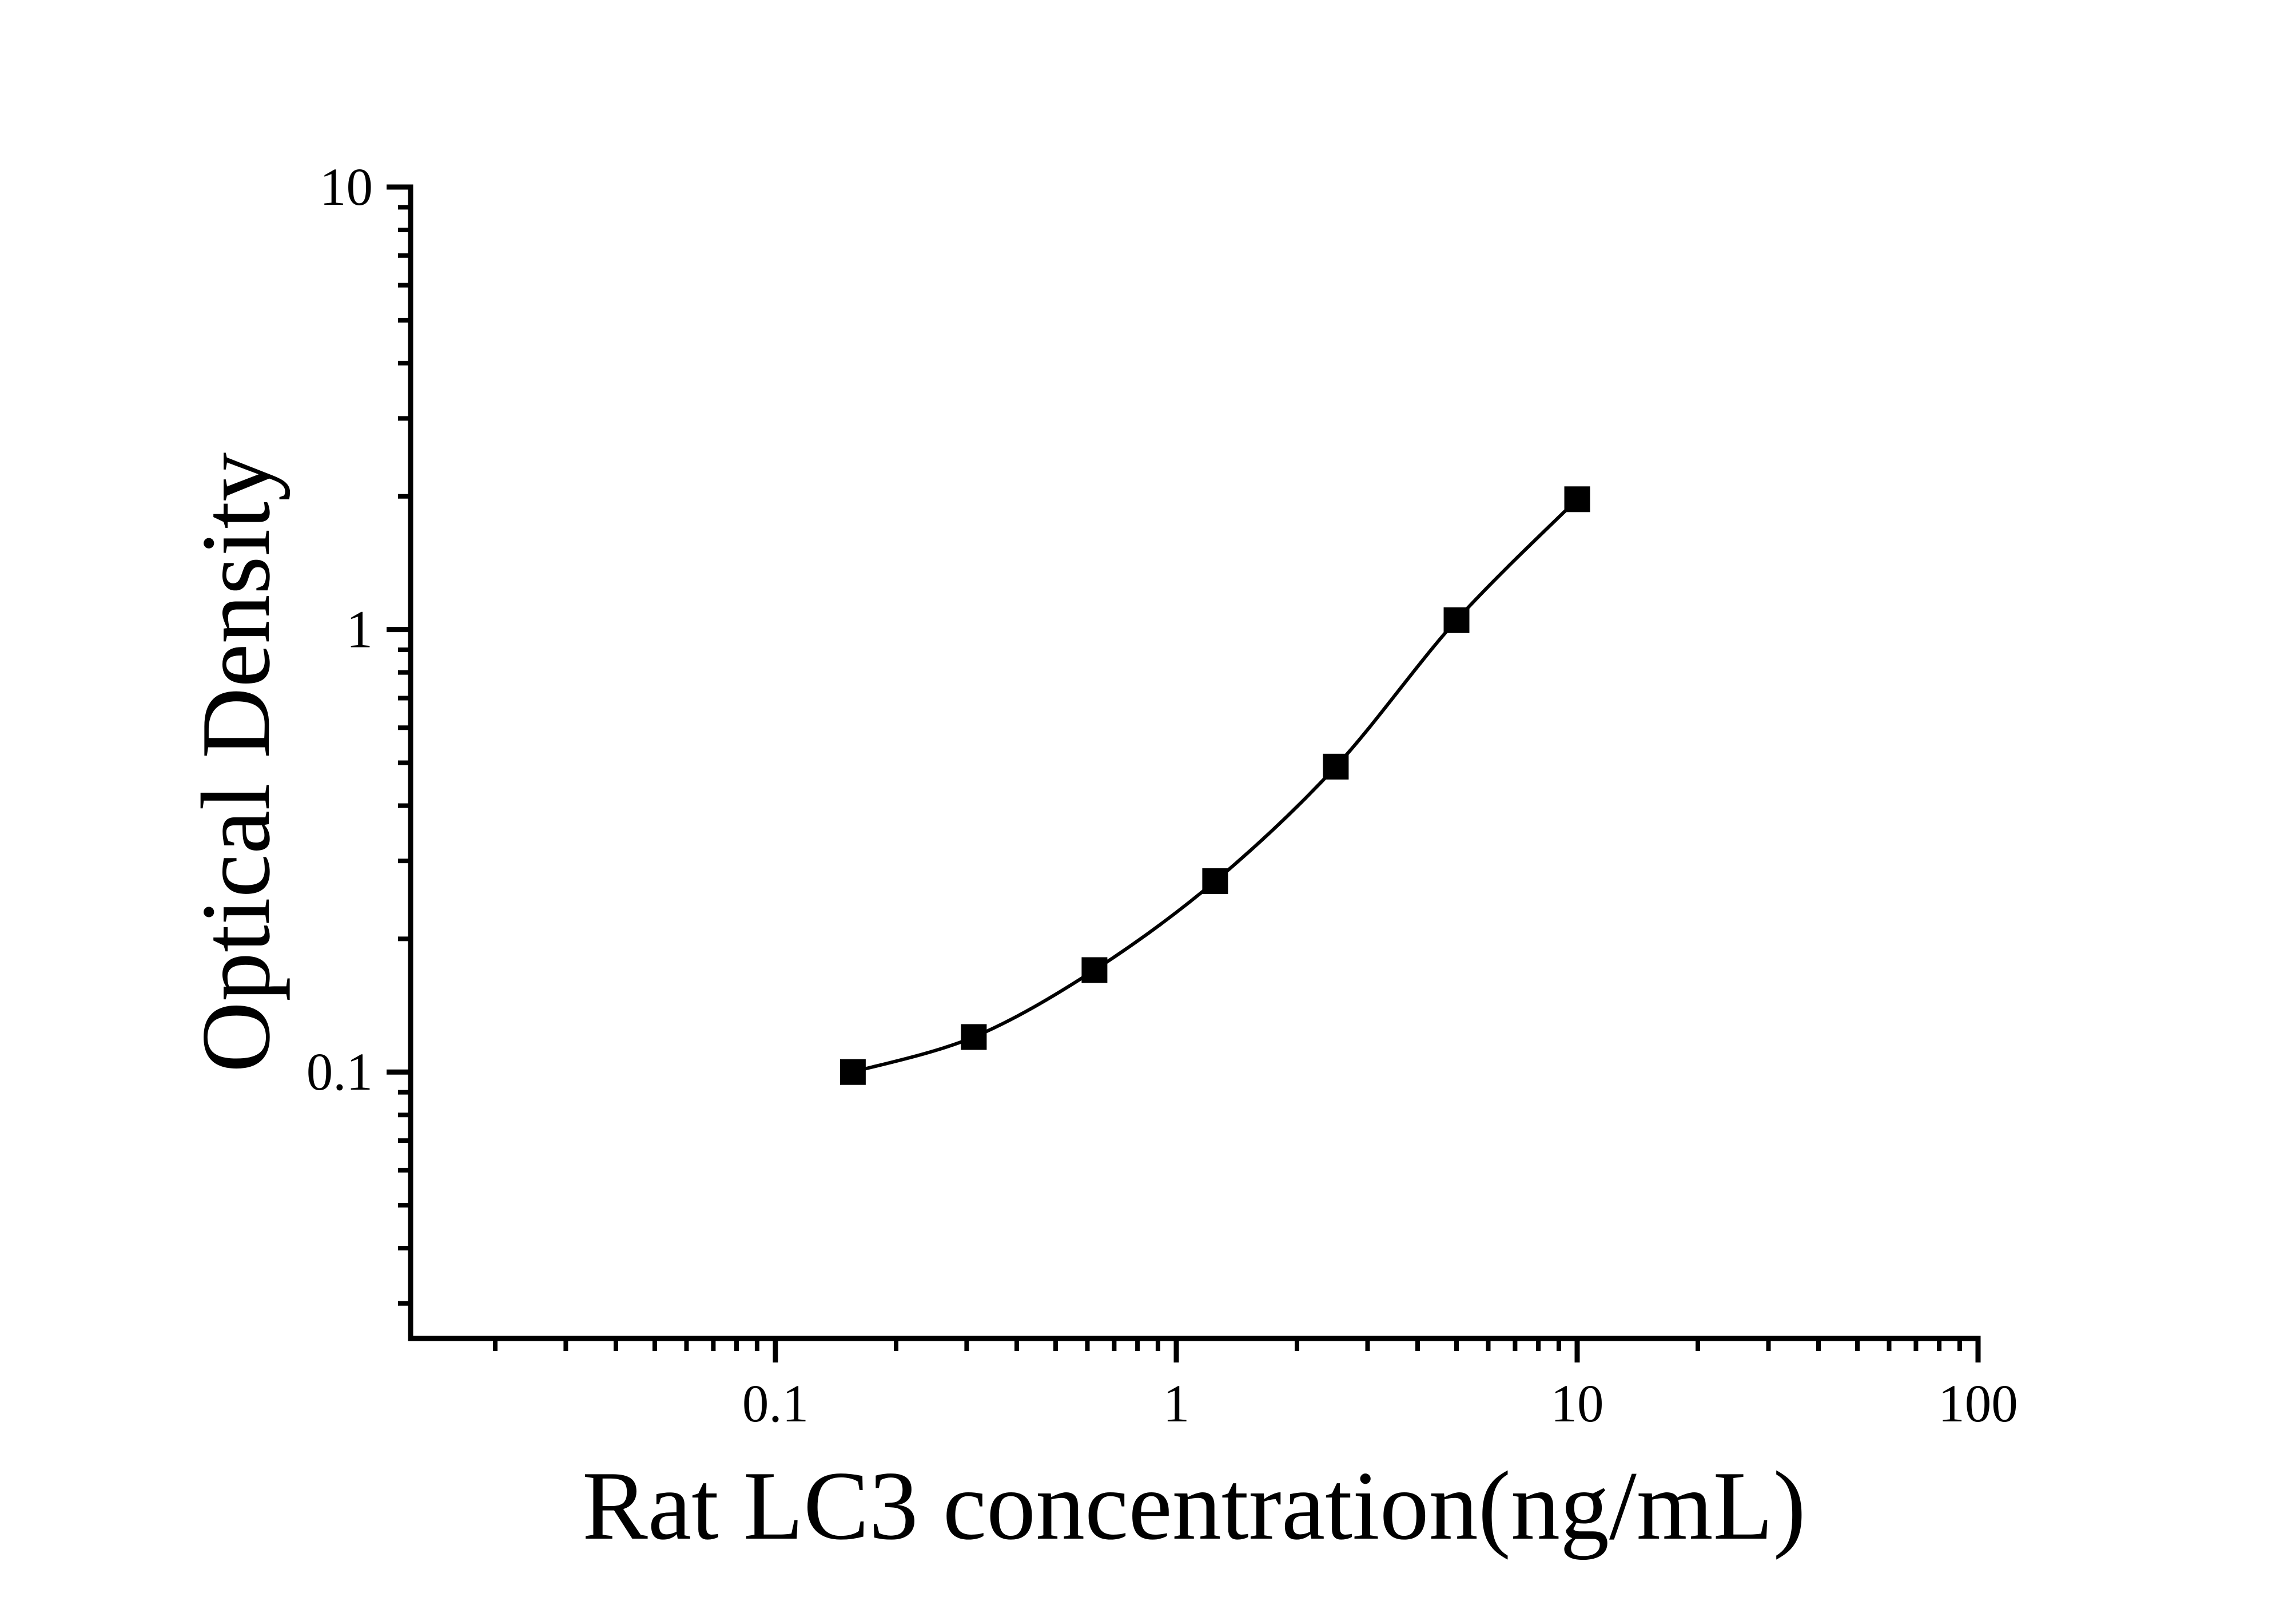 This screenshot has height=1605, width=2296. What do you see at coordinates (1176, 1403) in the screenshot?
I see `x-tick-label: 1` at bounding box center [1176, 1403].